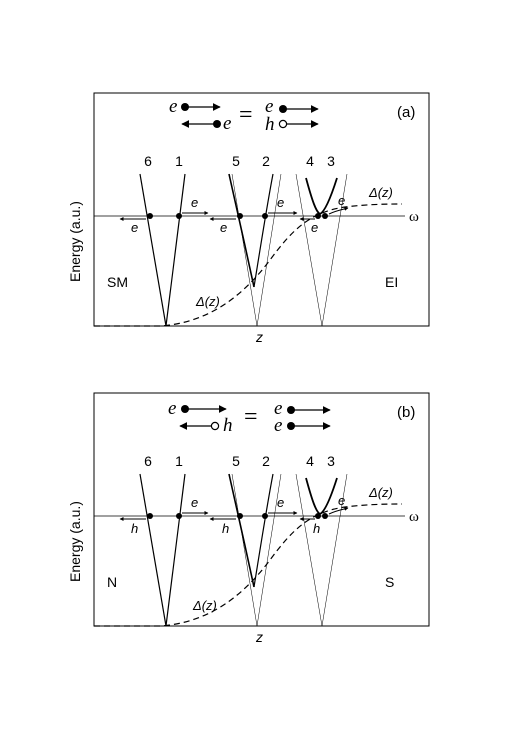 Image resolution: width=526 pixels, height=744 pixels. What do you see at coordinates (269, 106) in the screenshot?
I see `eq-a-rhs-top: e` at bounding box center [269, 106].